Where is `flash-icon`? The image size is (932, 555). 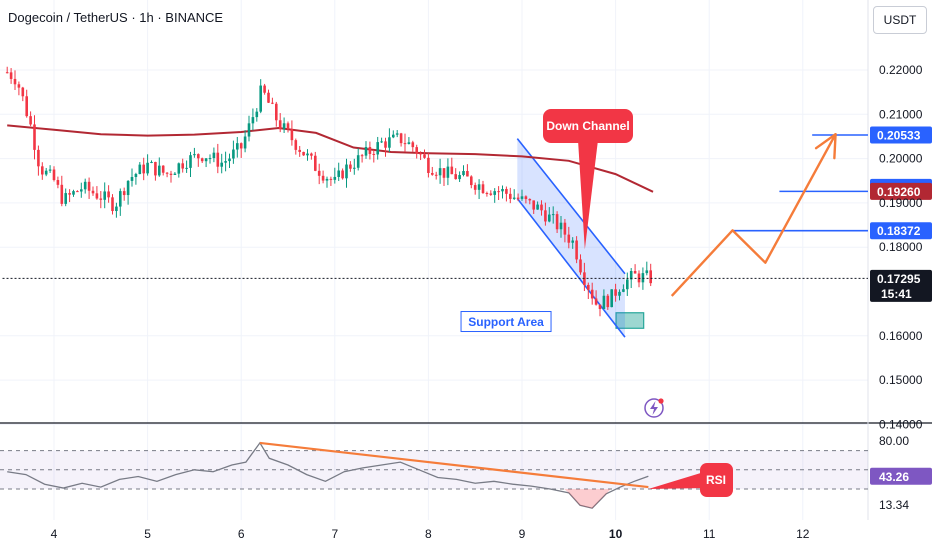 flash-icon is located at coordinates (654, 408).